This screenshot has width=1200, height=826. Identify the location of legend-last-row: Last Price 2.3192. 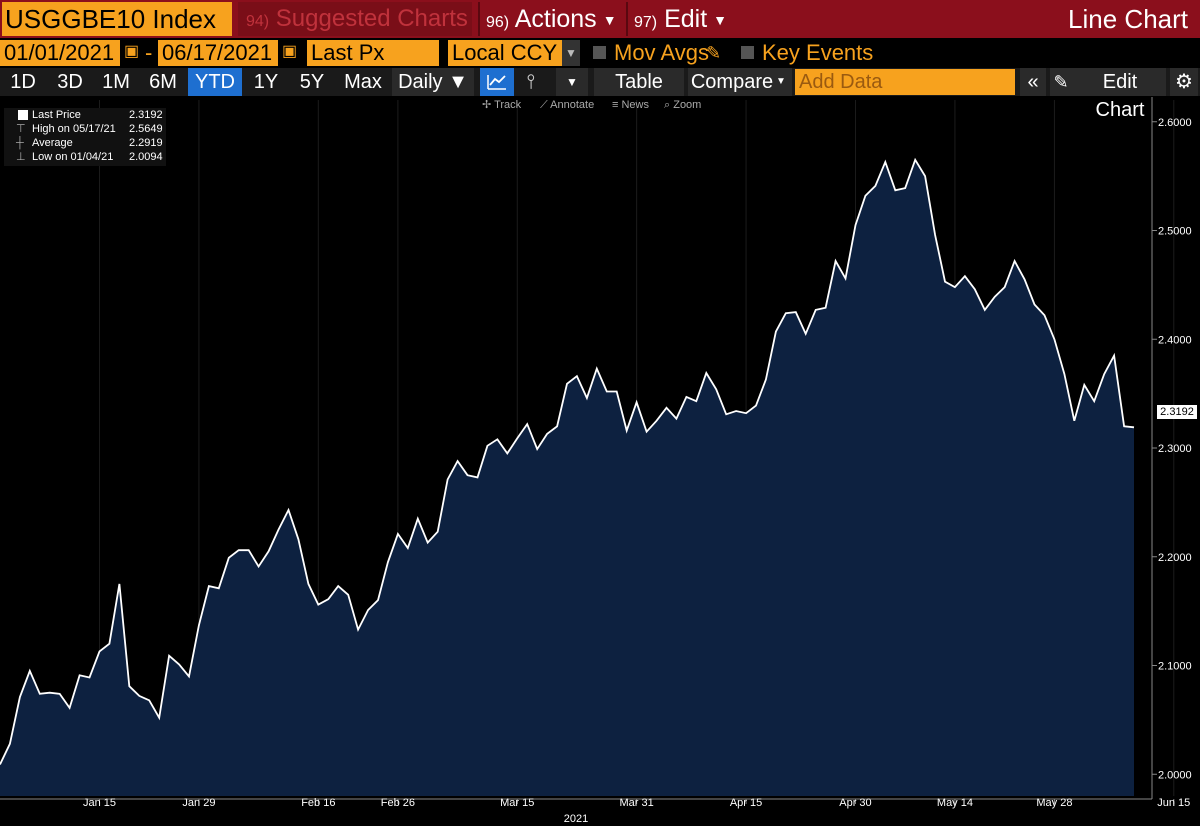
(85, 115).